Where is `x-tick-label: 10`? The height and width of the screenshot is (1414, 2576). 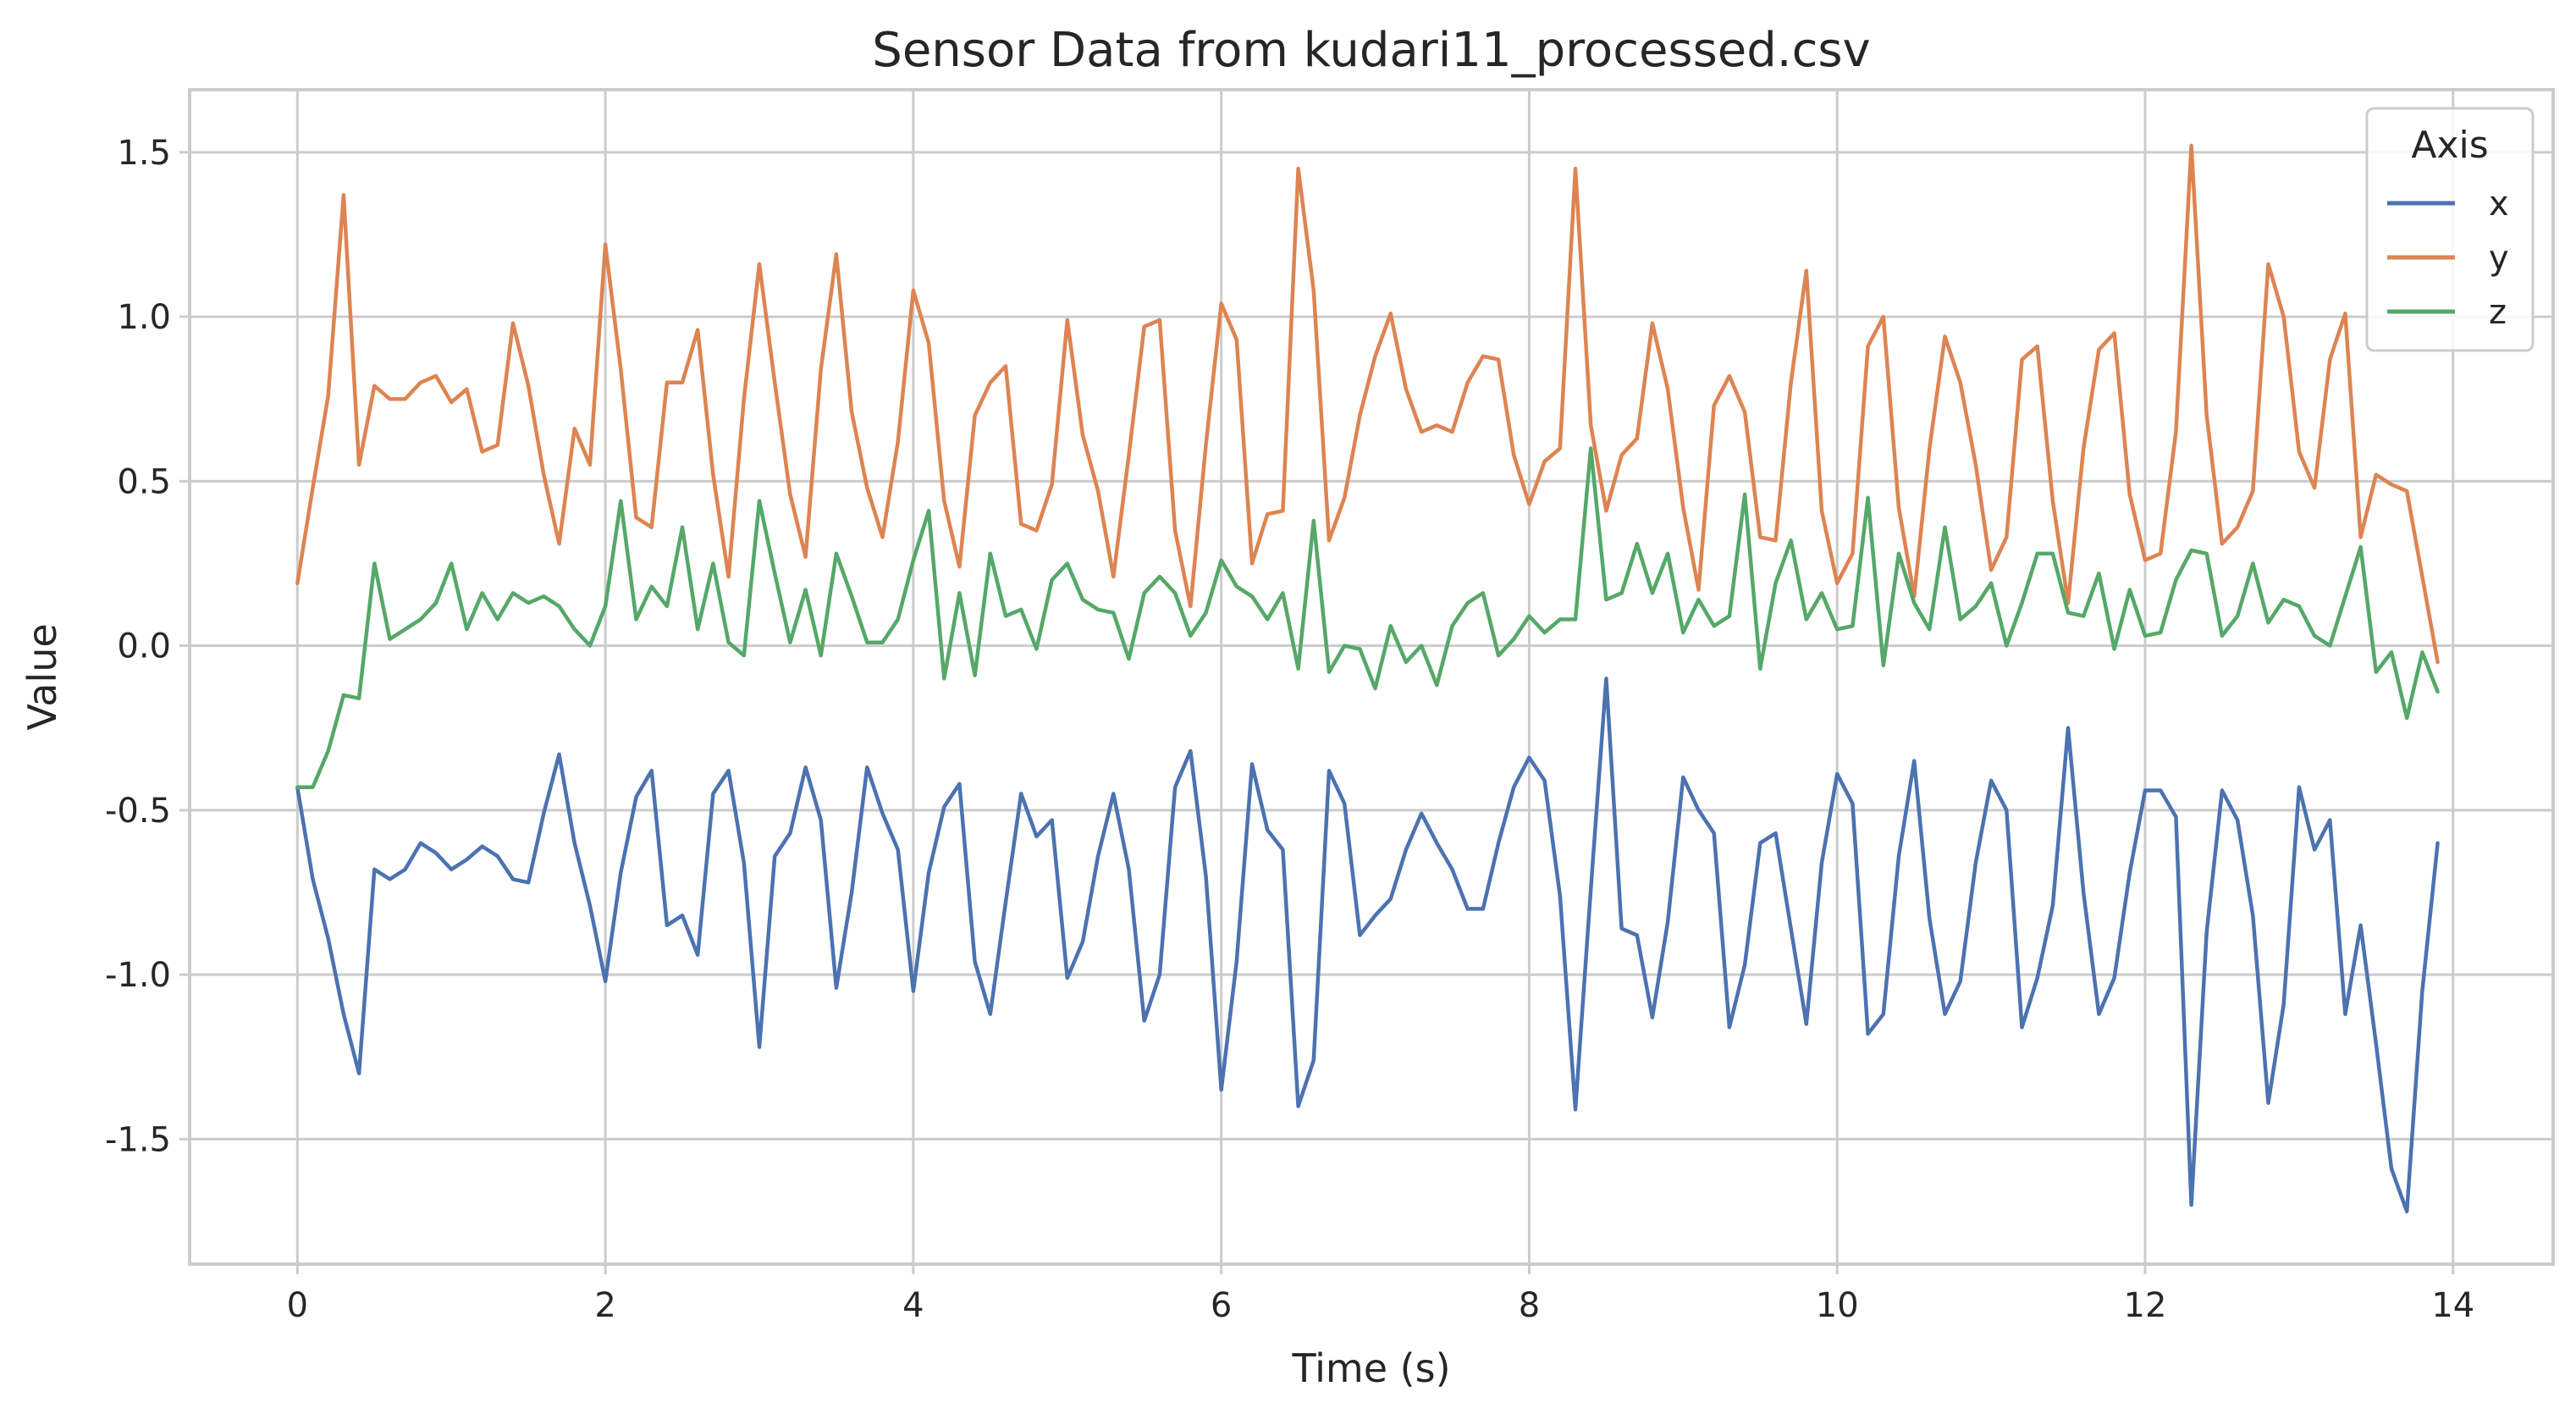
x-tick-label: 10 is located at coordinates (1838, 1305).